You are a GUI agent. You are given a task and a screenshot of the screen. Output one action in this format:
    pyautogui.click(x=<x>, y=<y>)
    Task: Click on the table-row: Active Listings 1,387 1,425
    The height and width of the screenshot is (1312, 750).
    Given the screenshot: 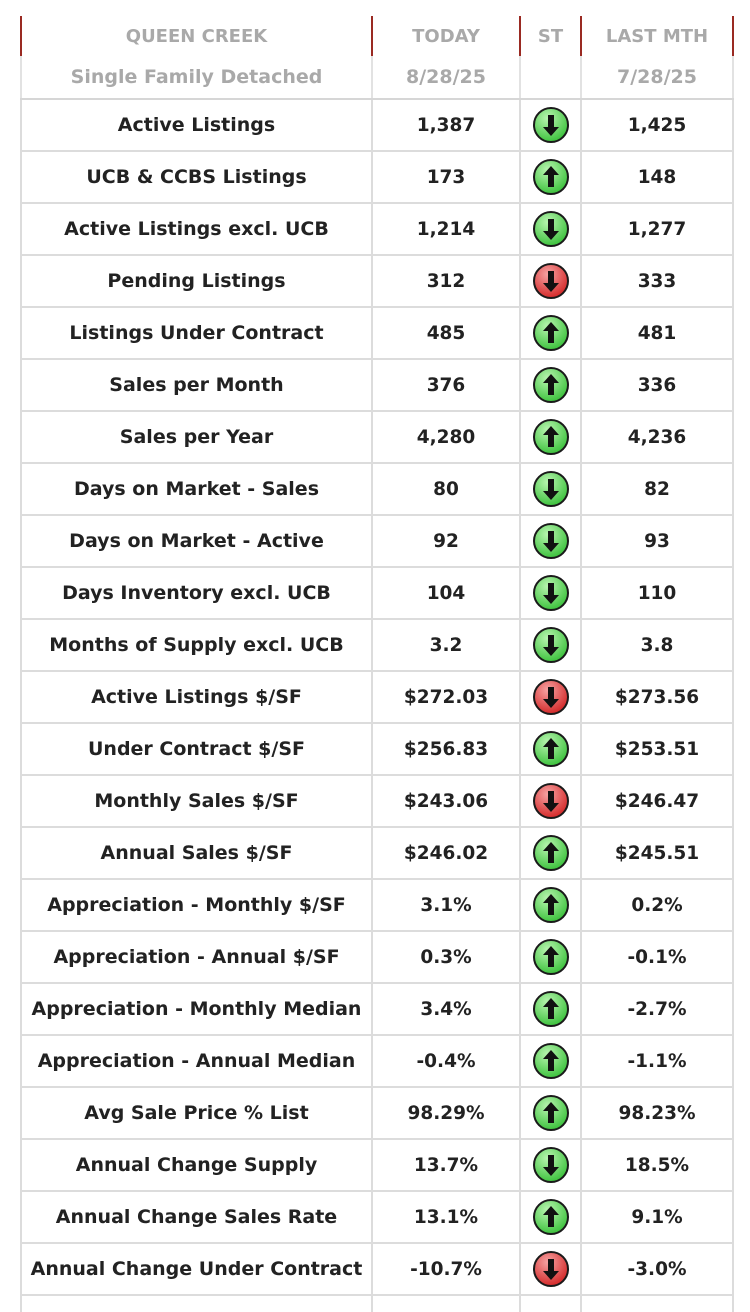 What is the action you would take?
    pyautogui.click(x=377, y=125)
    